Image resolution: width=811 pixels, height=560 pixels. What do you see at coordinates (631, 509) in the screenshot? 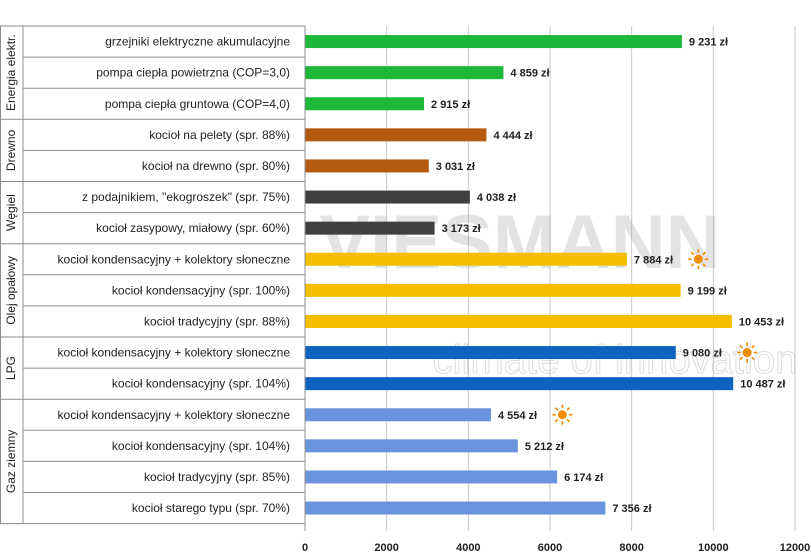
I see `value-label: 7 356 zł` at bounding box center [631, 509].